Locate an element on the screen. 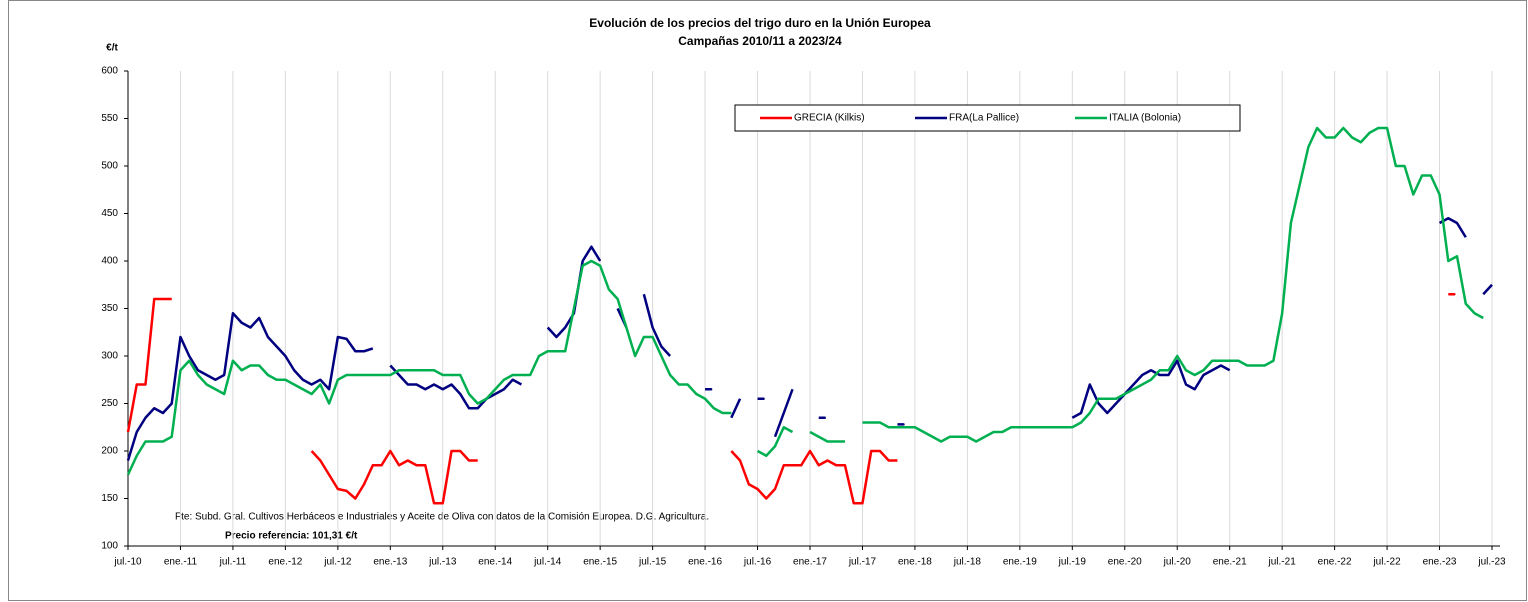 The width and height of the screenshot is (1528, 602). x-tick-label: ene.-14 is located at coordinates (495, 562).